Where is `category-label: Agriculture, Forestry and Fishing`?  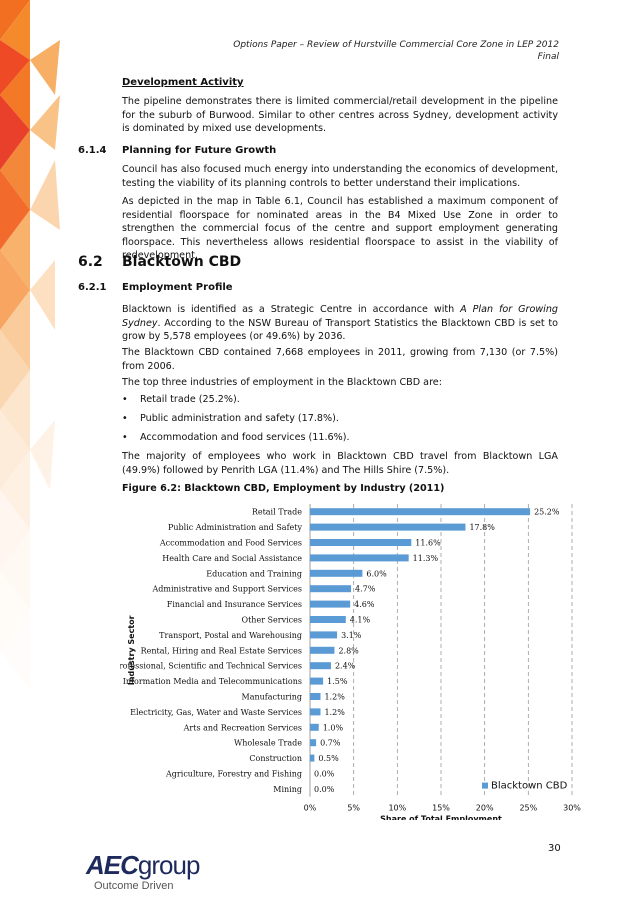
category-label: Agriculture, Forestry and Fishing is located at coordinates (233, 774).